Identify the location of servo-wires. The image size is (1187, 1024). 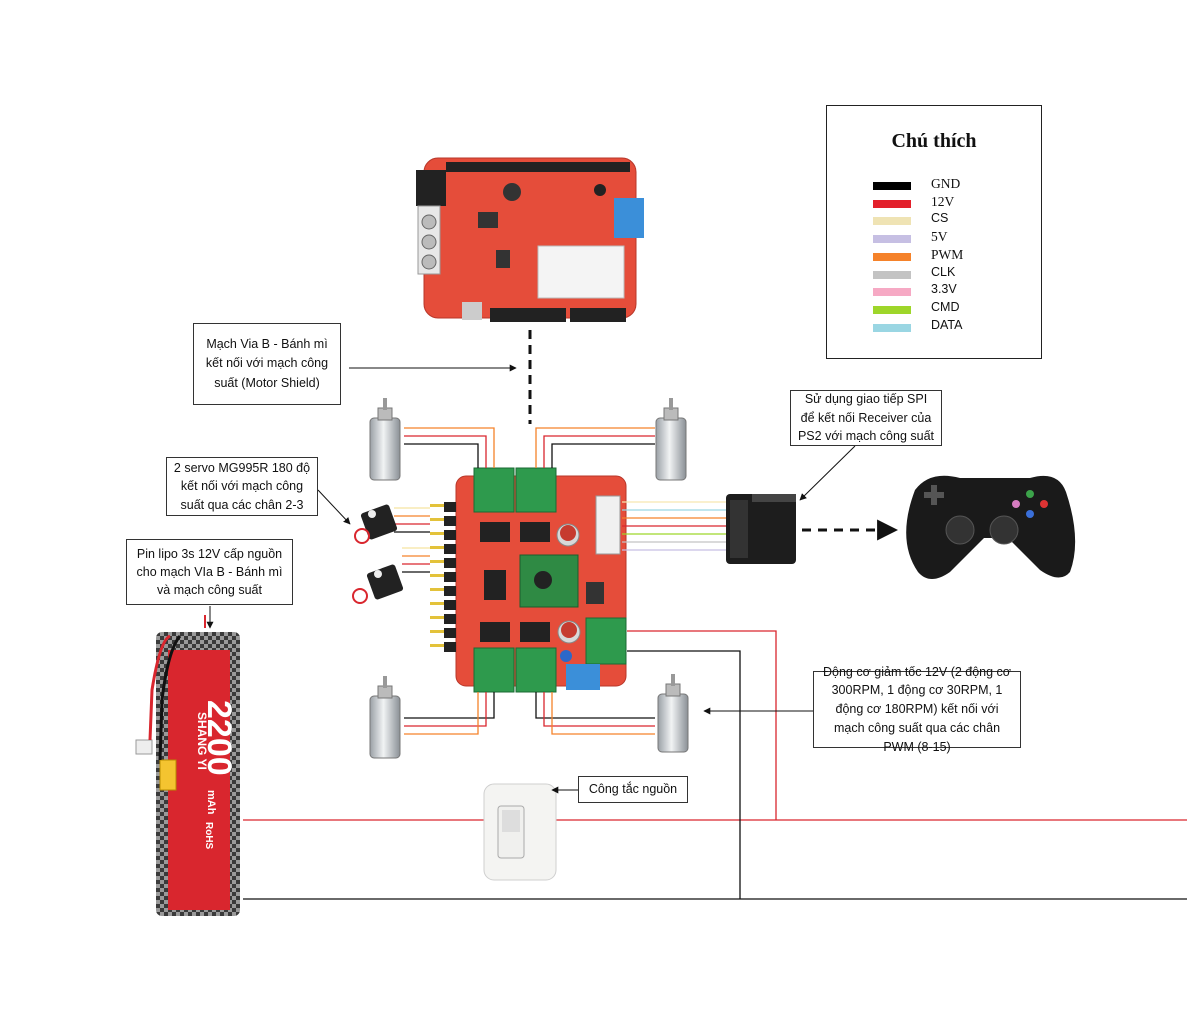
(412, 540).